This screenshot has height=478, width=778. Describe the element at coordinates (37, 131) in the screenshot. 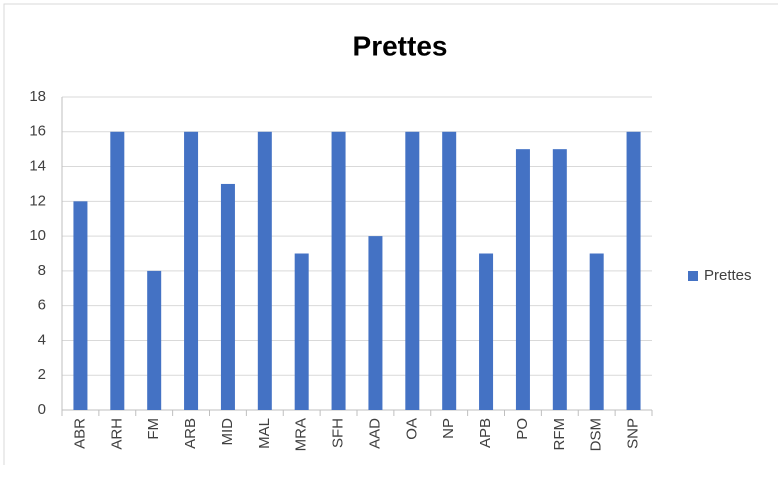

I see `y-tick-label: 16` at that location.